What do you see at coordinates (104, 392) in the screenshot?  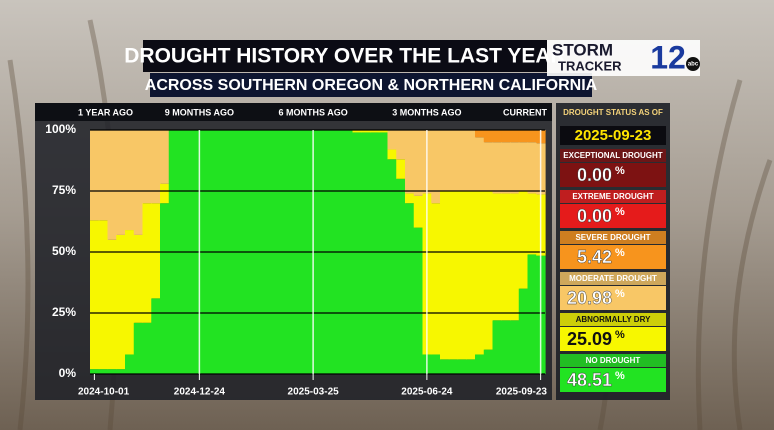 I see `x-tick-label: 2024-10-01` at bounding box center [104, 392].